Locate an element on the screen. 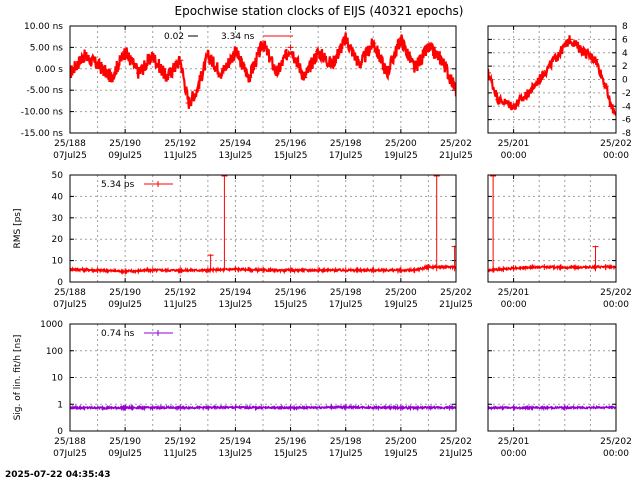 The height and width of the screenshot is (480, 640). clock-series is located at coordinates (263, 70).